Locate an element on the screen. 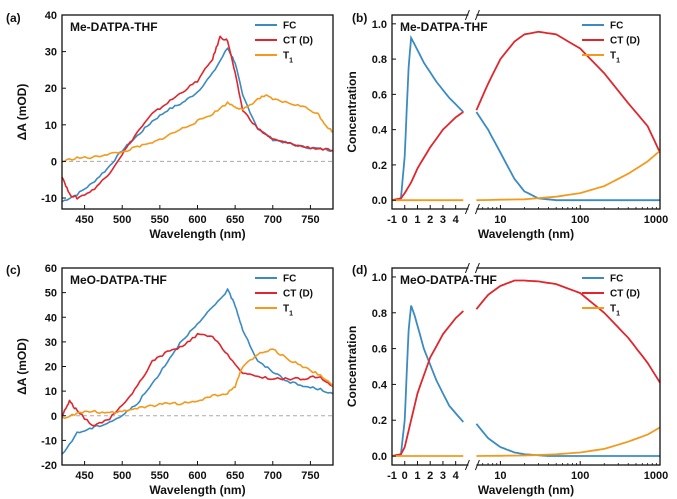 The image size is (677, 499). y-tick-label: 20 is located at coordinates (51, 368).